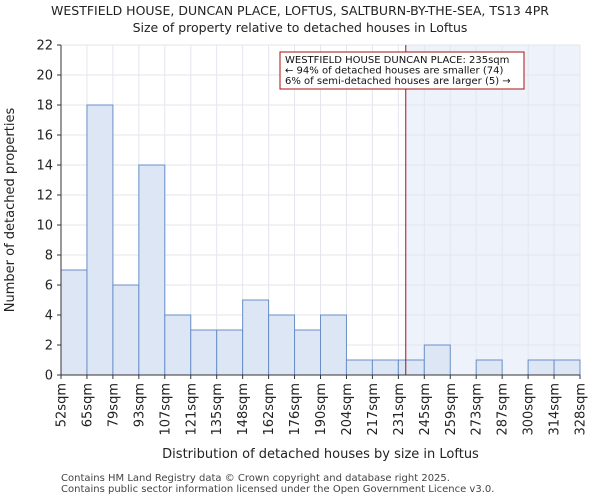 This screenshot has height=500, width=600. I want to click on x-tick-label: 107sqm, so click(165, 409).